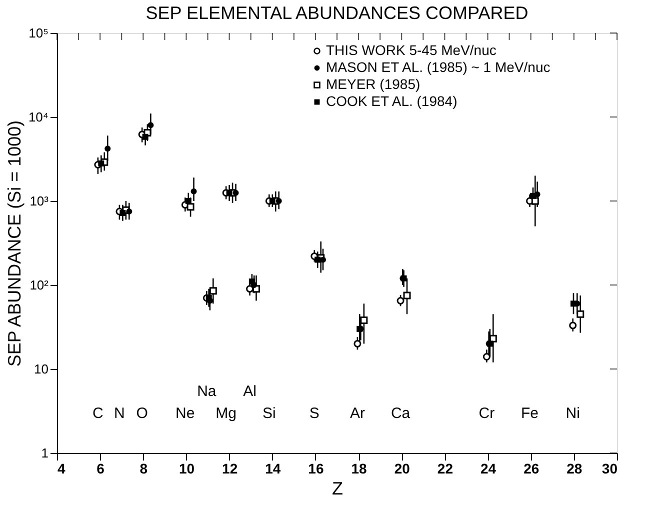 The height and width of the screenshot is (528, 653). What do you see at coordinates (249, 391) in the screenshot?
I see `annotation: Al` at bounding box center [249, 391].